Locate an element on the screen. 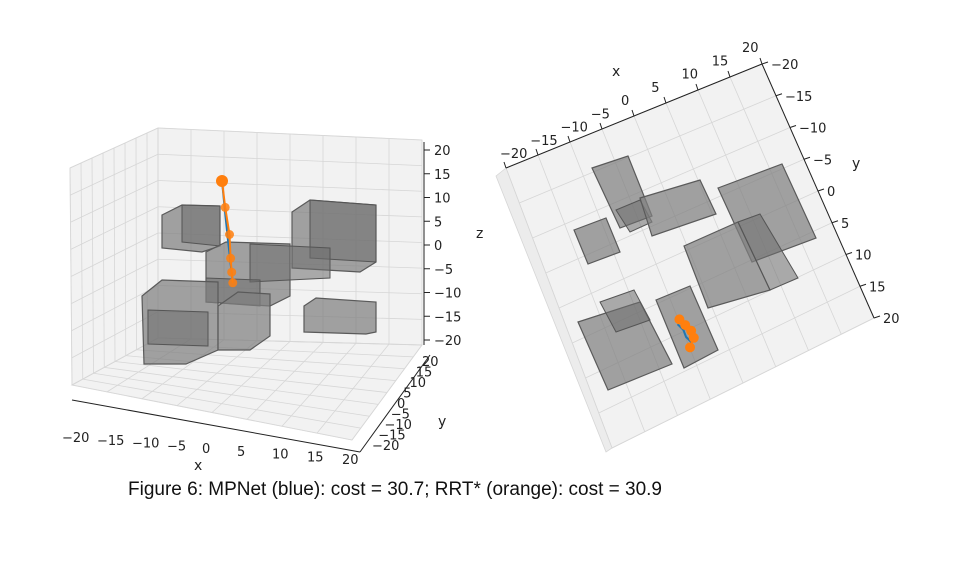  z-tick-label: −10 is located at coordinates (447, 294).